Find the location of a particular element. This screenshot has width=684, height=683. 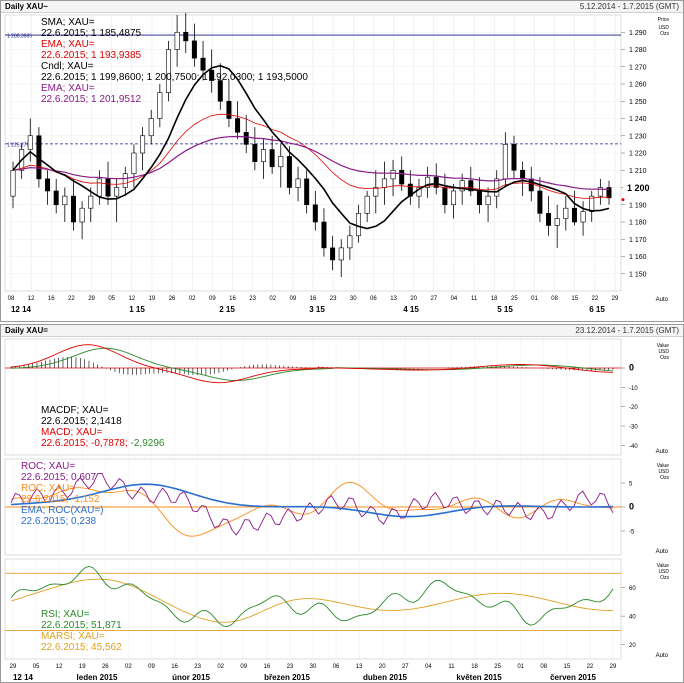

price-x-tick-month: 4 15 is located at coordinates (411, 309).